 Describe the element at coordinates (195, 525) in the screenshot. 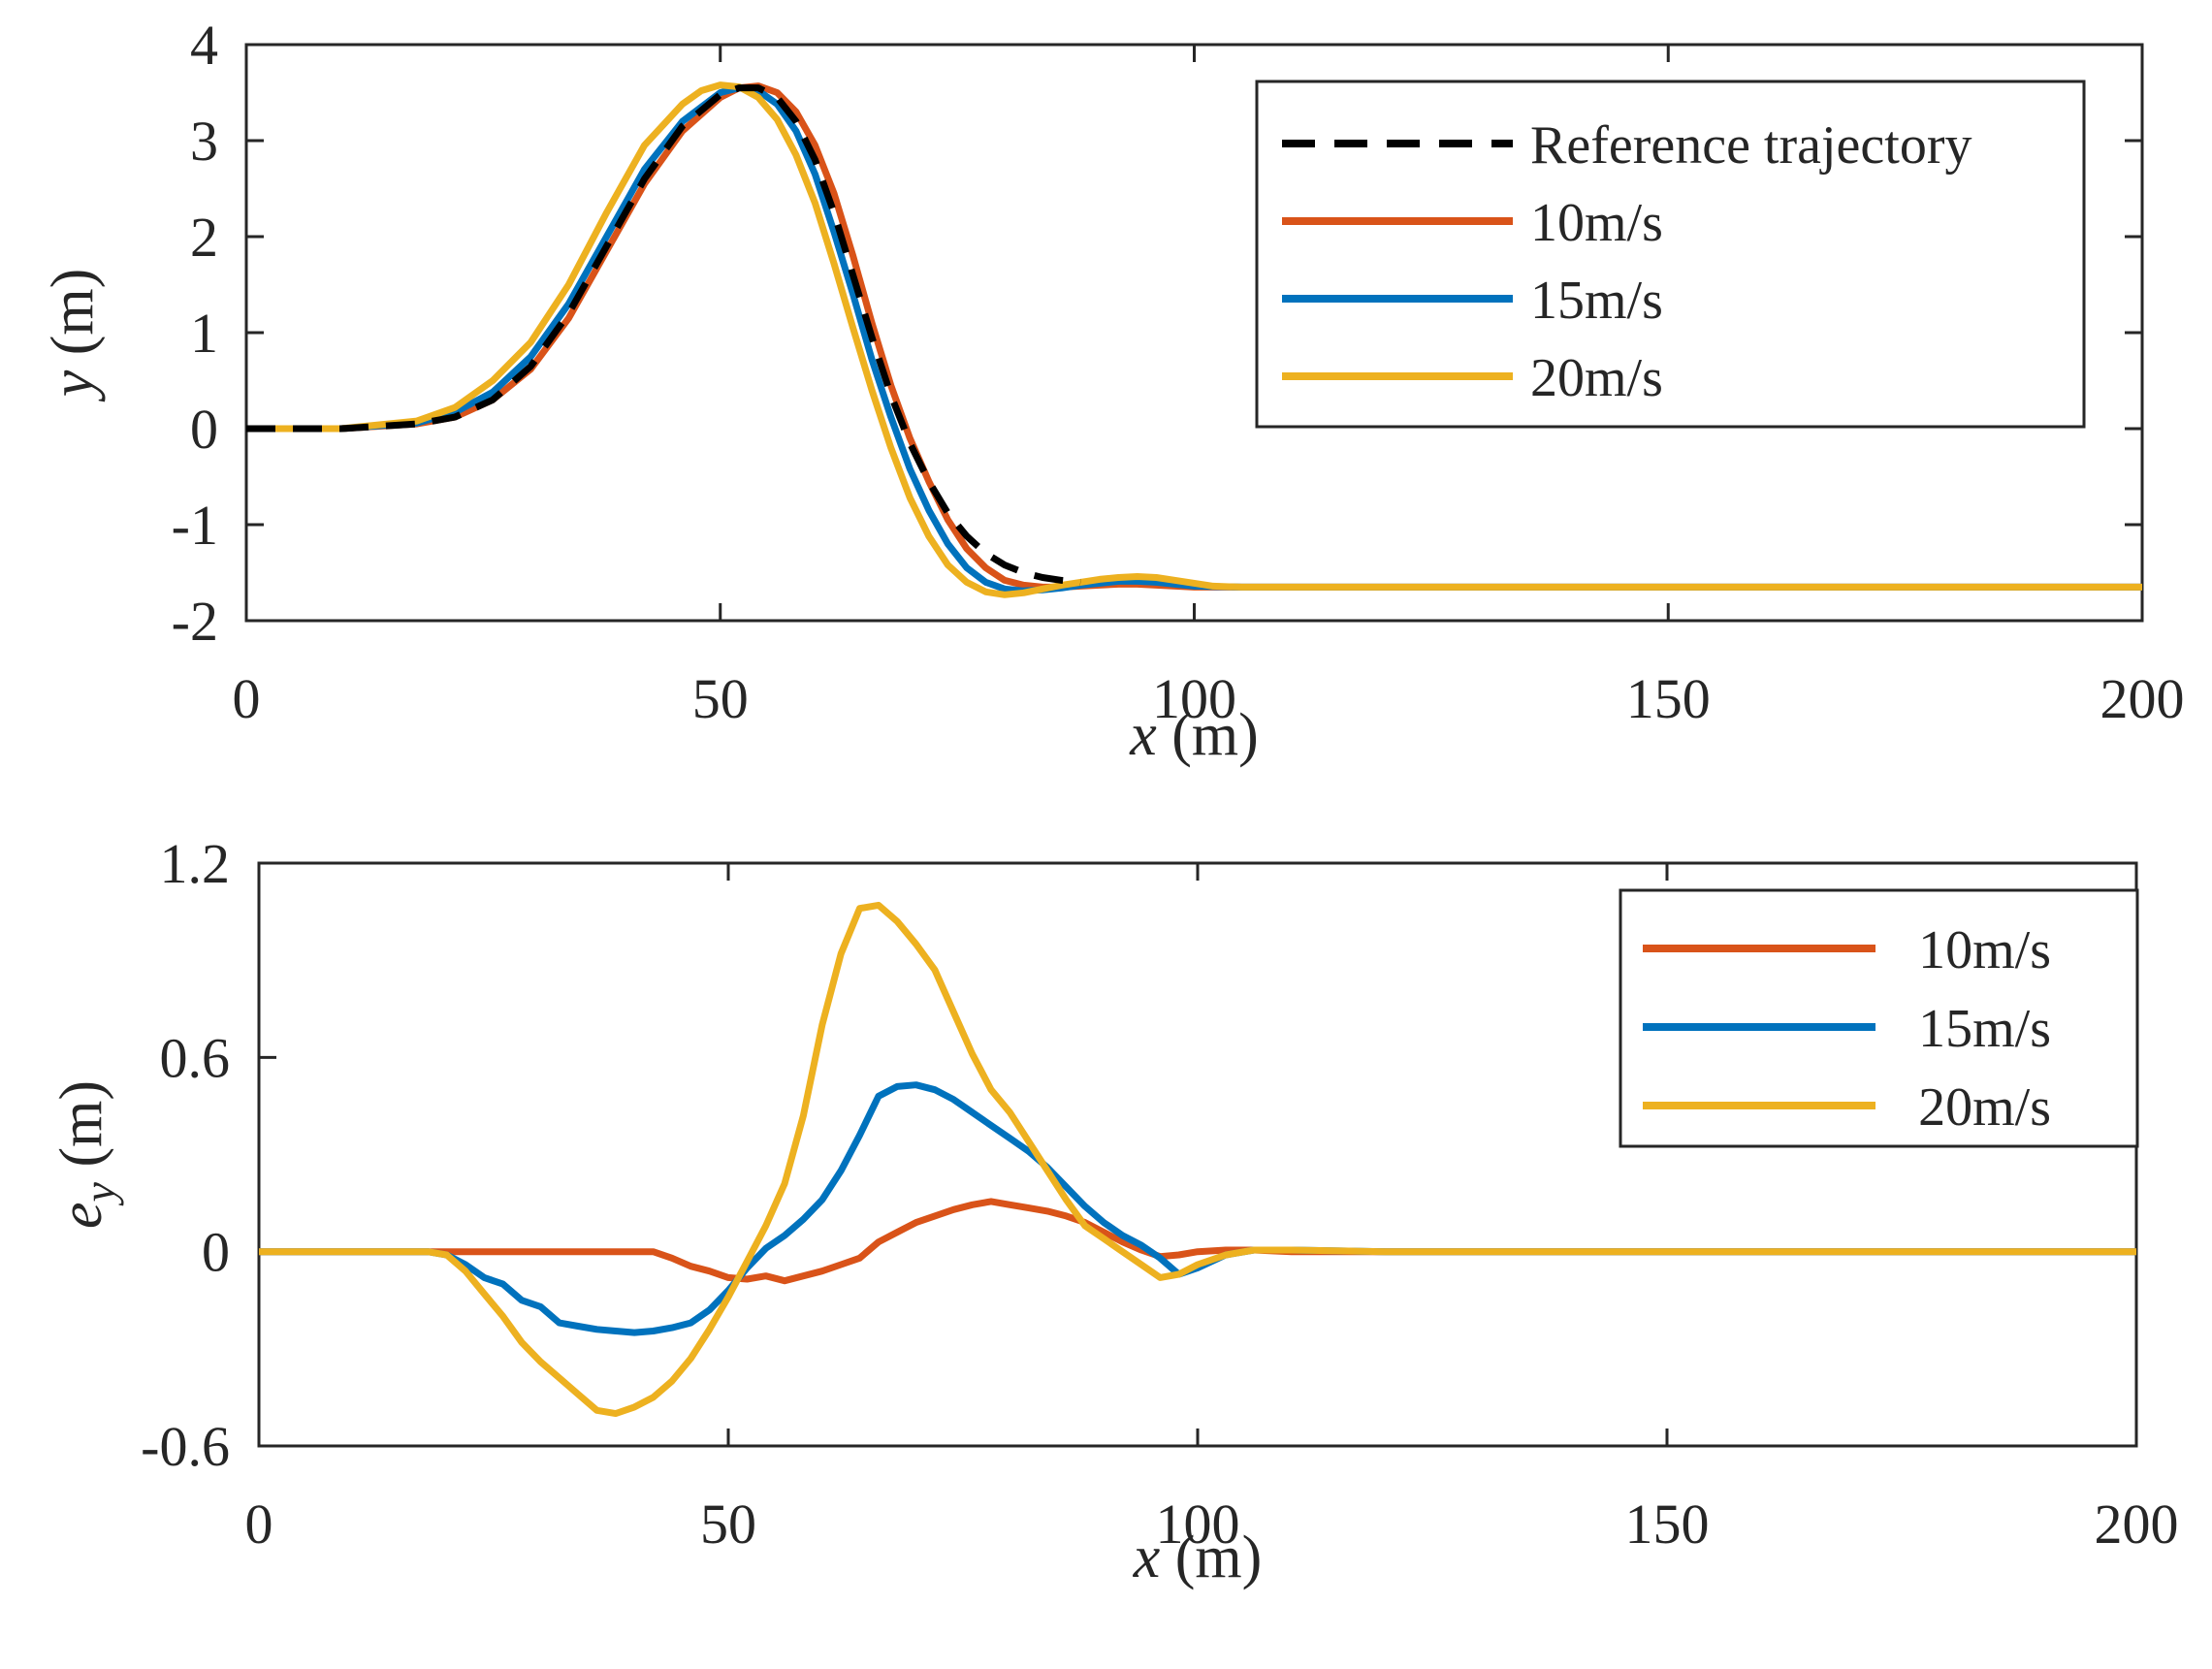

I see `y-tick-label: -1` at that location.